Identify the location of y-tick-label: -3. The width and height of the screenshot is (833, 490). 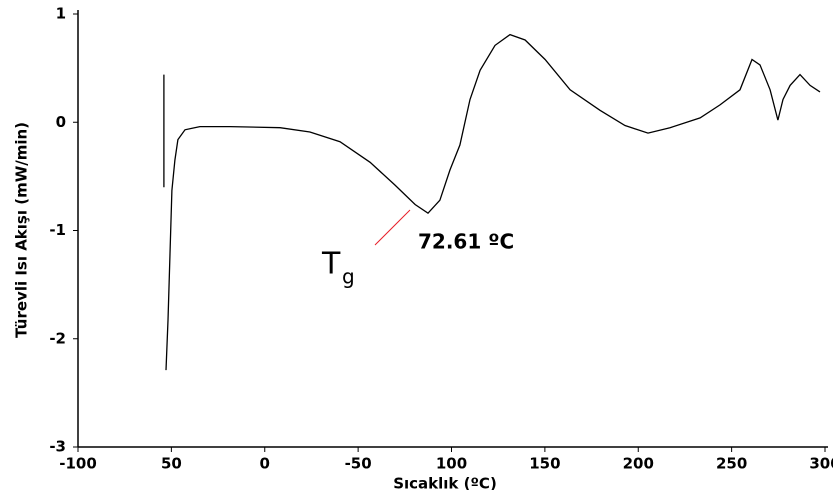
(57, 447).